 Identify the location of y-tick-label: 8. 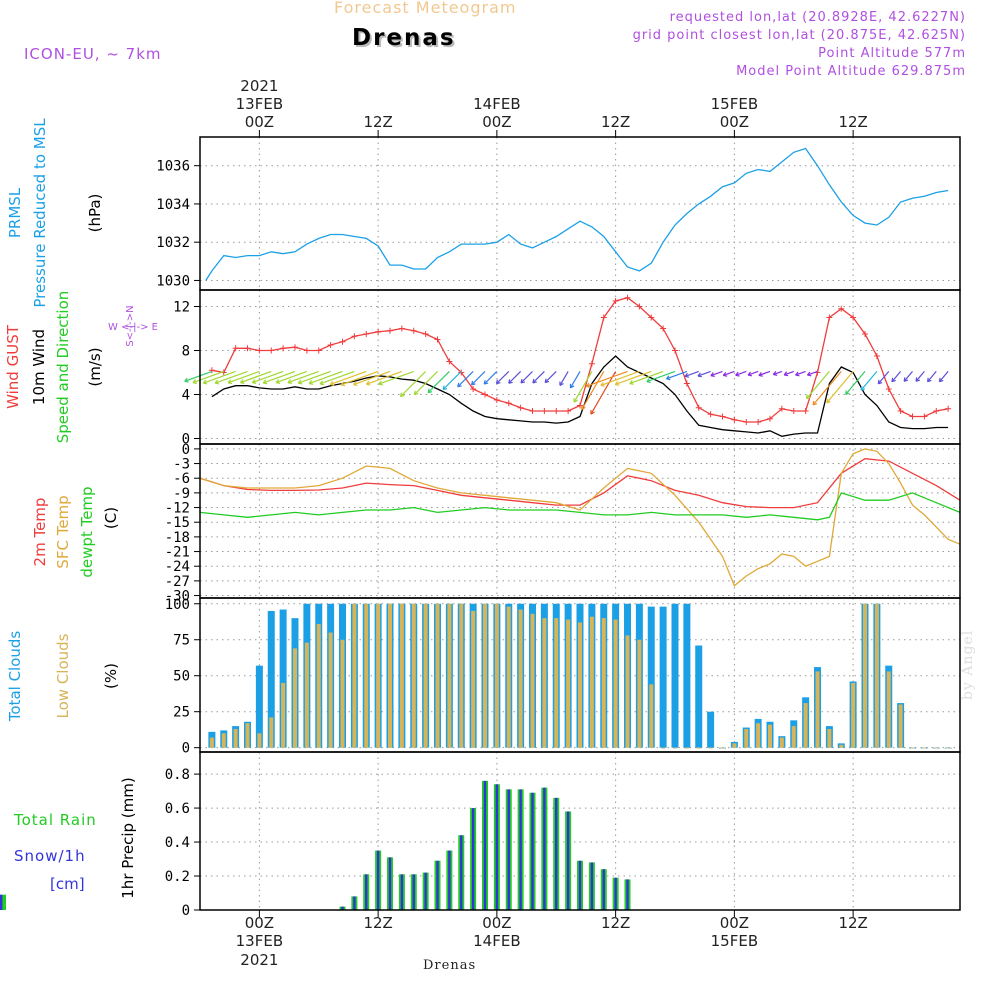
(186, 352).